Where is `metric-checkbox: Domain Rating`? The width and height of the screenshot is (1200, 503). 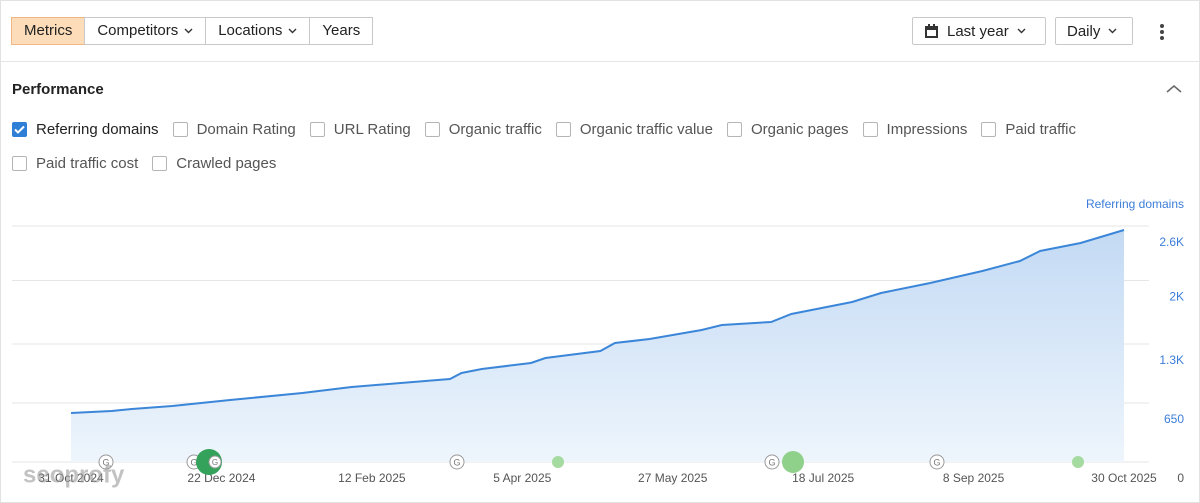
metric-checkbox: Domain Rating is located at coordinates (234, 129).